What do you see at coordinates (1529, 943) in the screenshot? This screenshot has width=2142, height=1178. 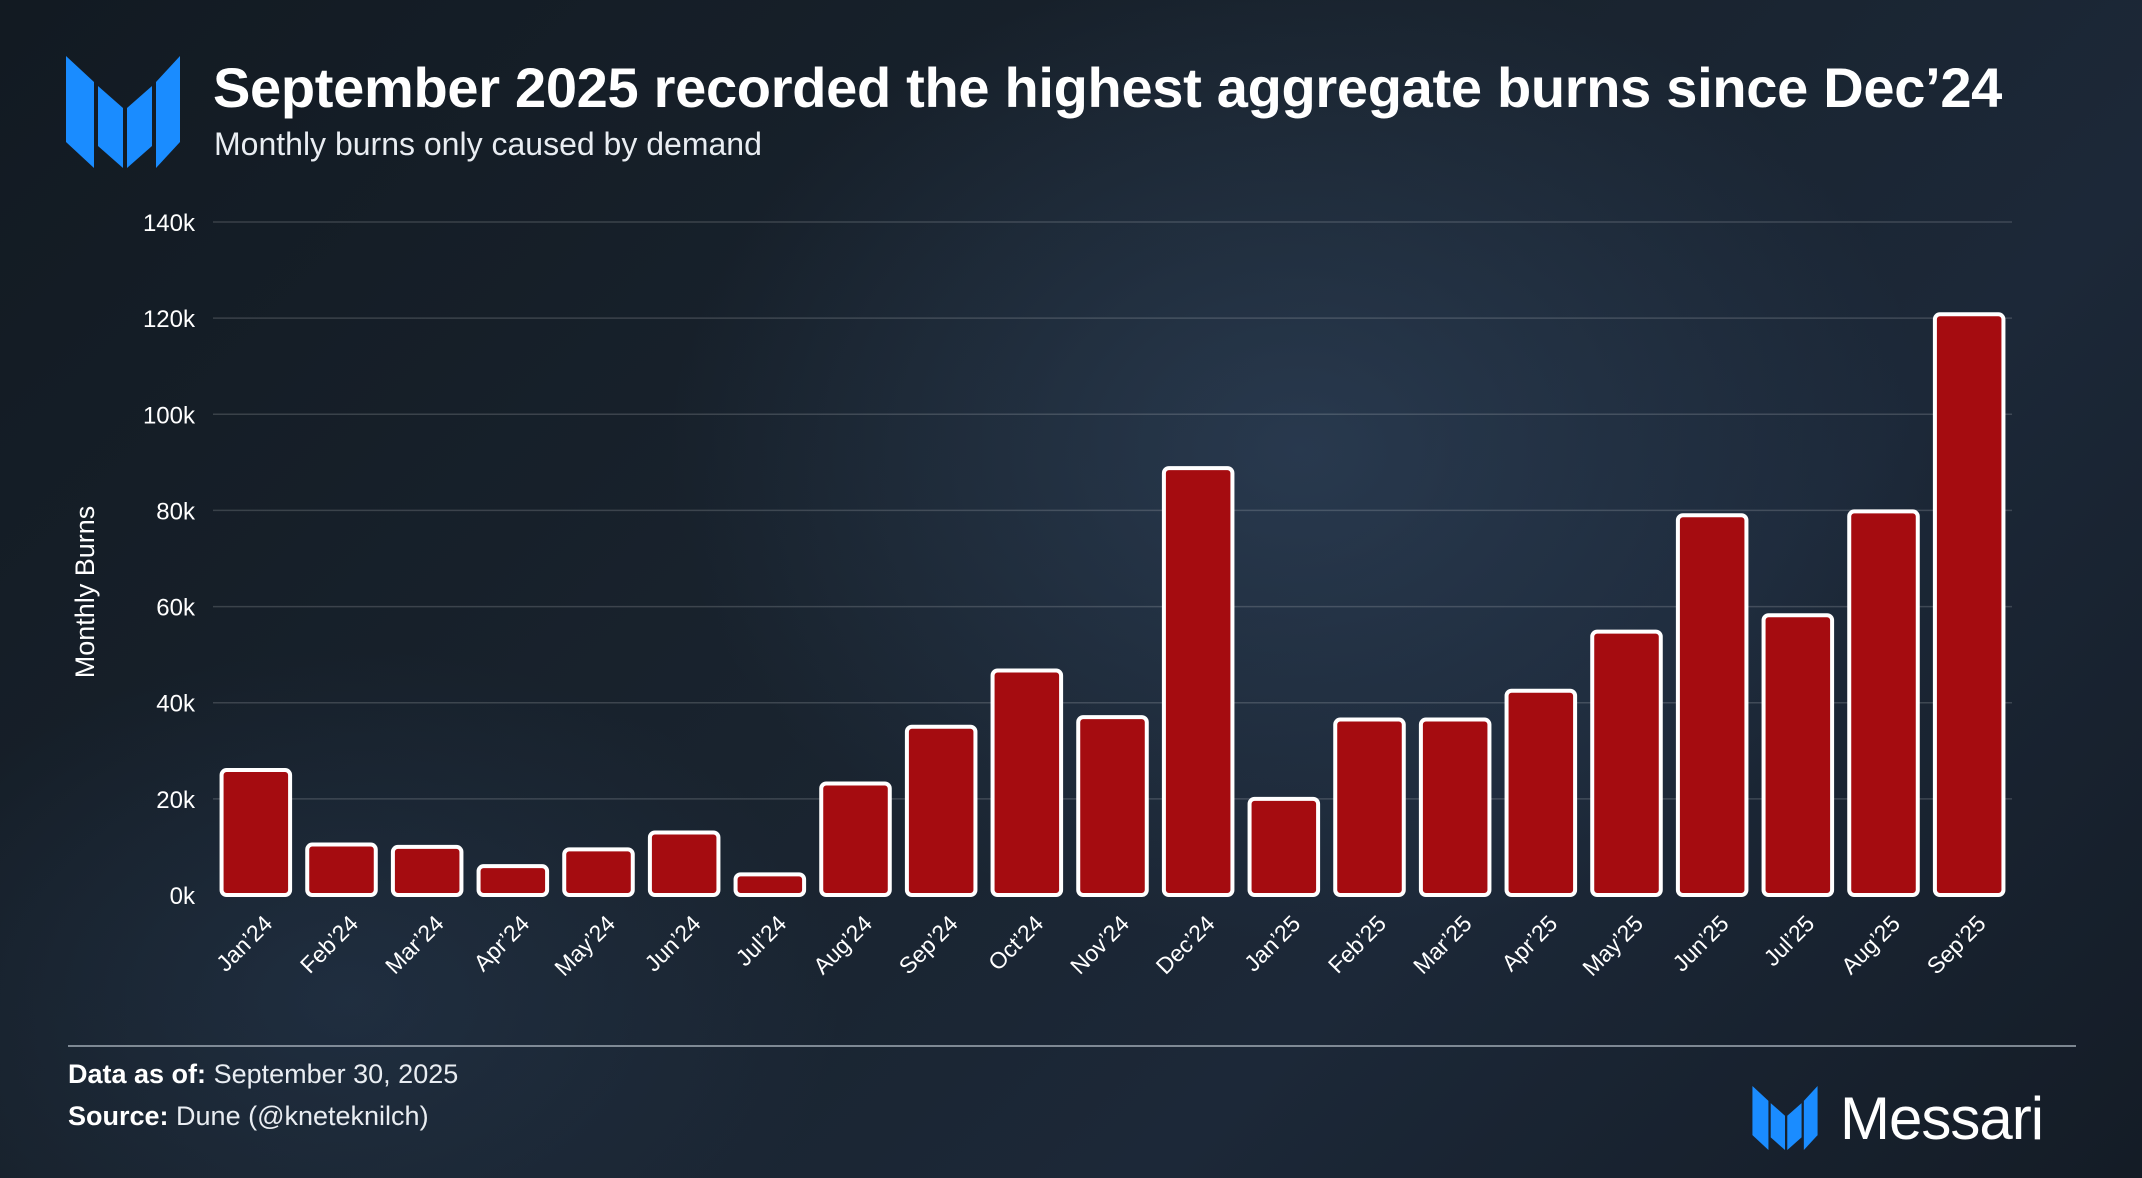 I see `x-tick-label: Apr’25` at bounding box center [1529, 943].